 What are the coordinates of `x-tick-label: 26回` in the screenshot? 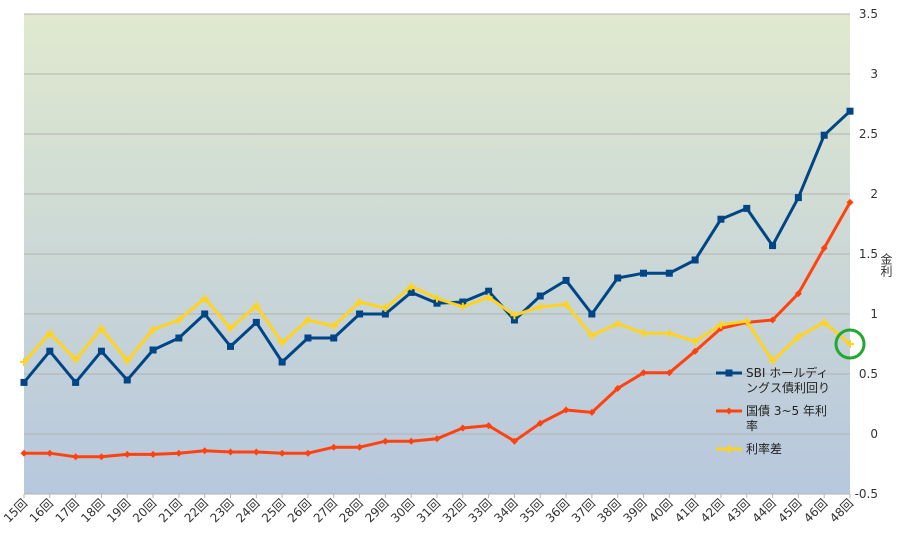 It's located at (299, 510).